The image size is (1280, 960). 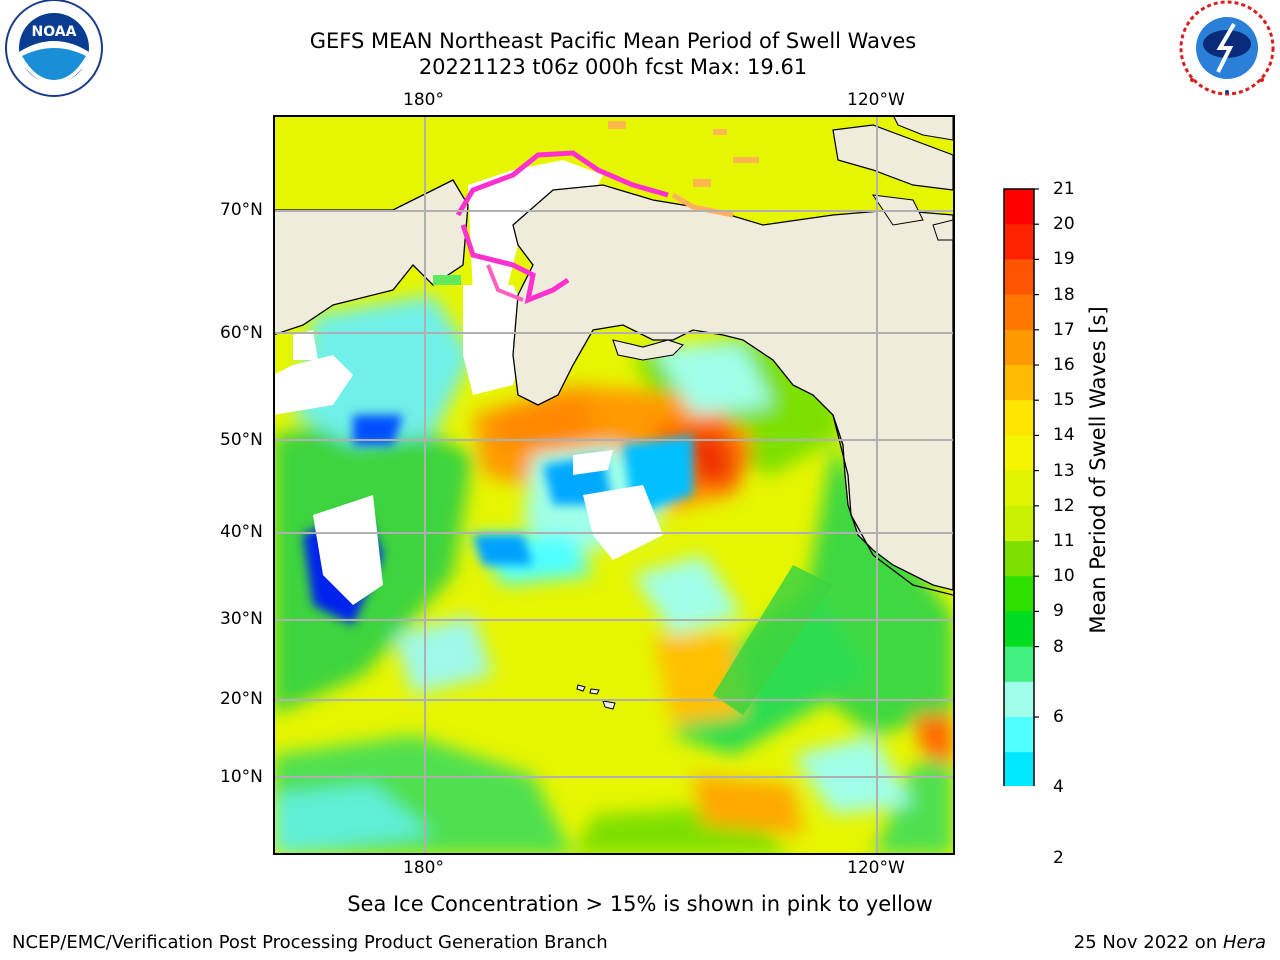 What do you see at coordinates (241, 699) in the screenshot?
I see `lat-label-20n: 20°N` at bounding box center [241, 699].